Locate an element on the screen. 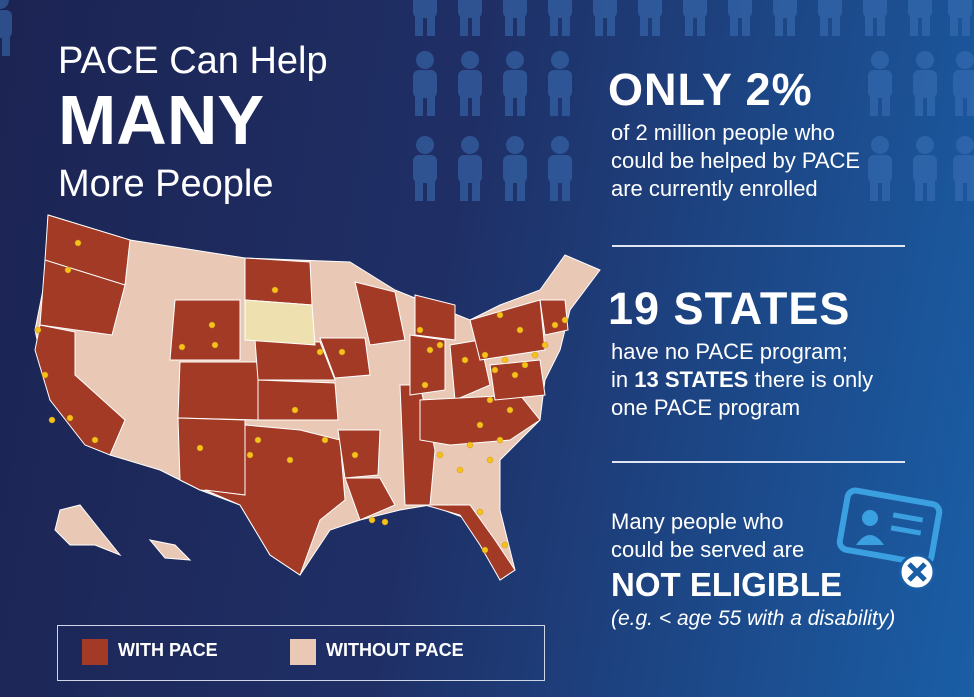 This screenshot has width=974, height=697. legend-label: WITHOUT PACE is located at coordinates (395, 650).